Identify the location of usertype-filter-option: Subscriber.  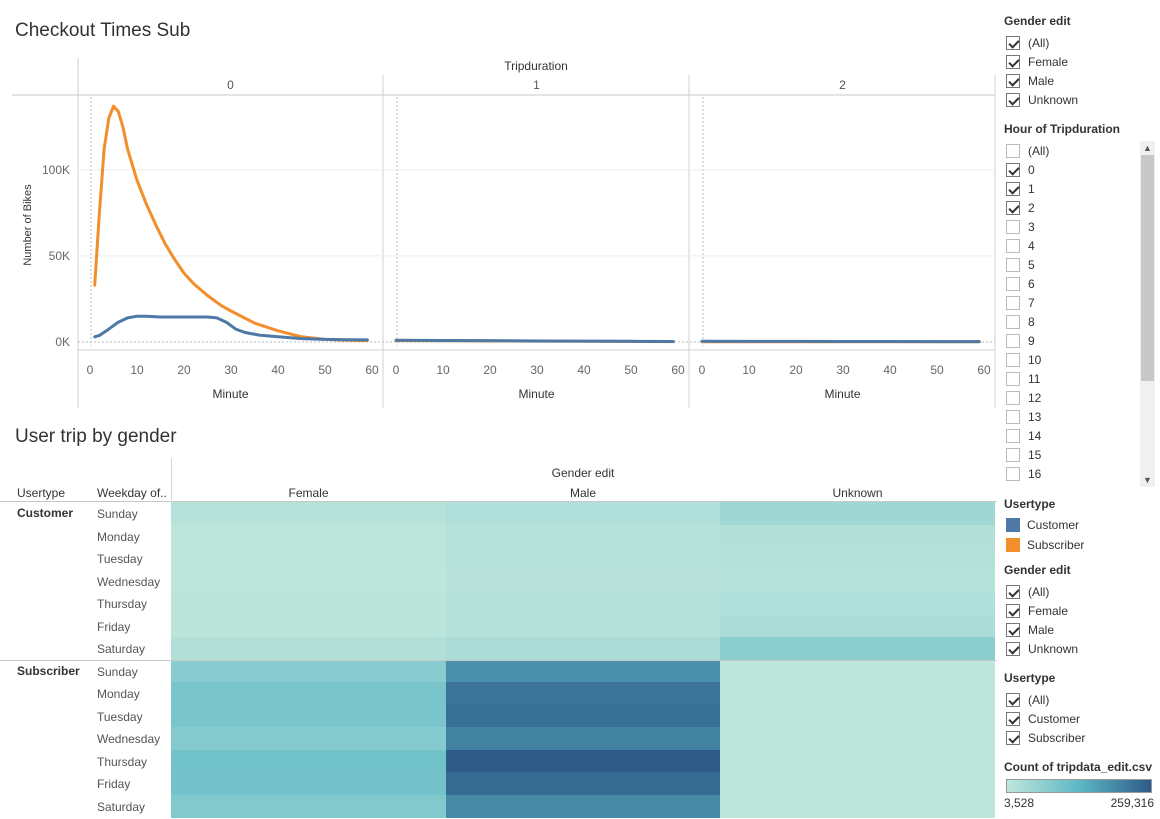
(1082, 737).